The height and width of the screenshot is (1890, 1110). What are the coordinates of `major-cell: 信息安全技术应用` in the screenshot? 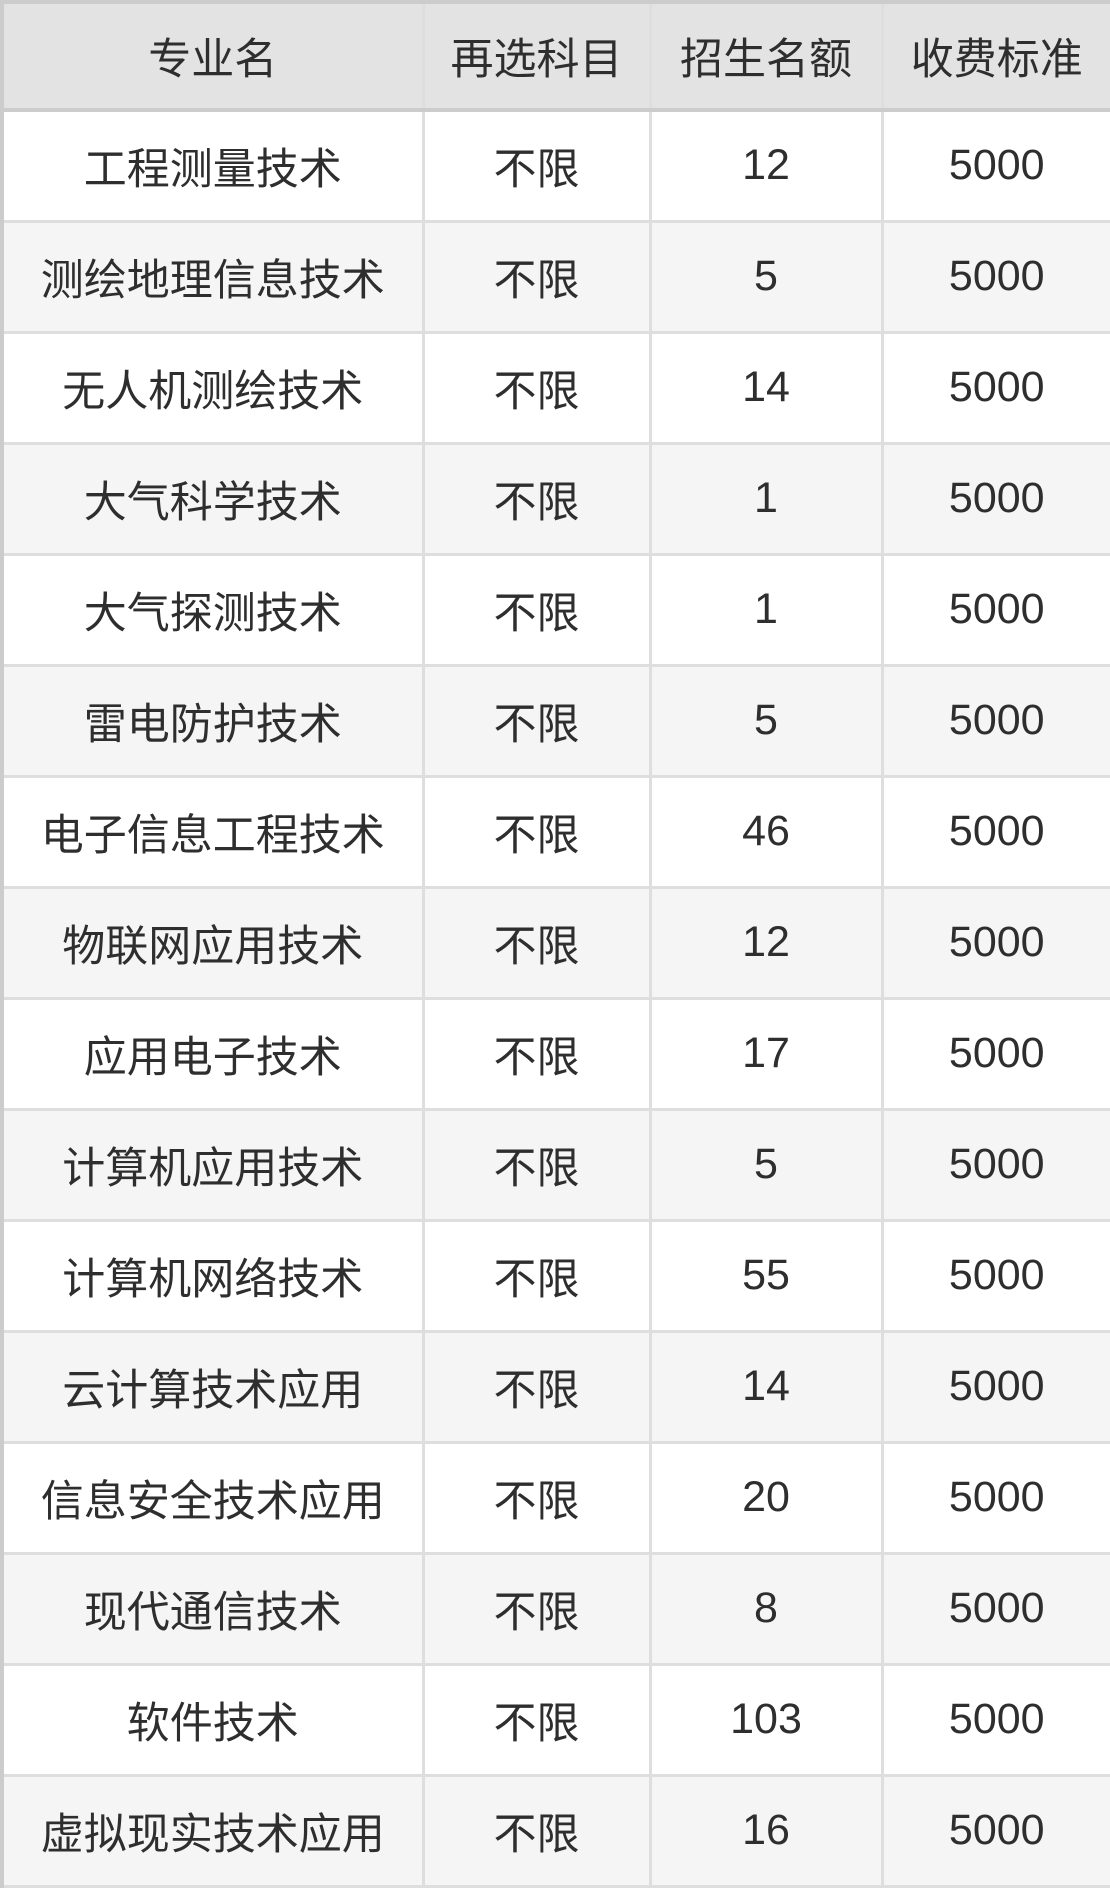 It's located at (212, 1497).